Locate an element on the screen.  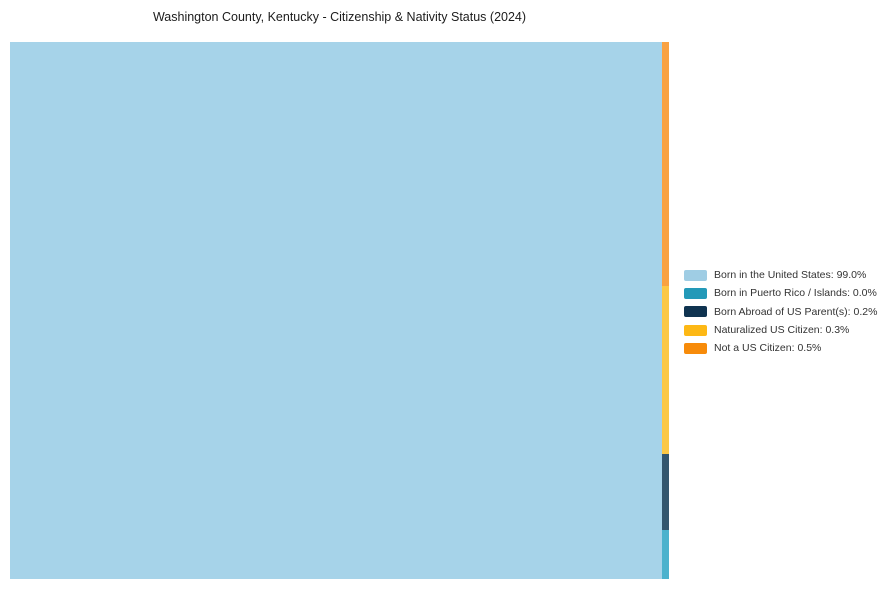
legend-item: Naturalized US Citizen: 0.3% is located at coordinates (780, 330).